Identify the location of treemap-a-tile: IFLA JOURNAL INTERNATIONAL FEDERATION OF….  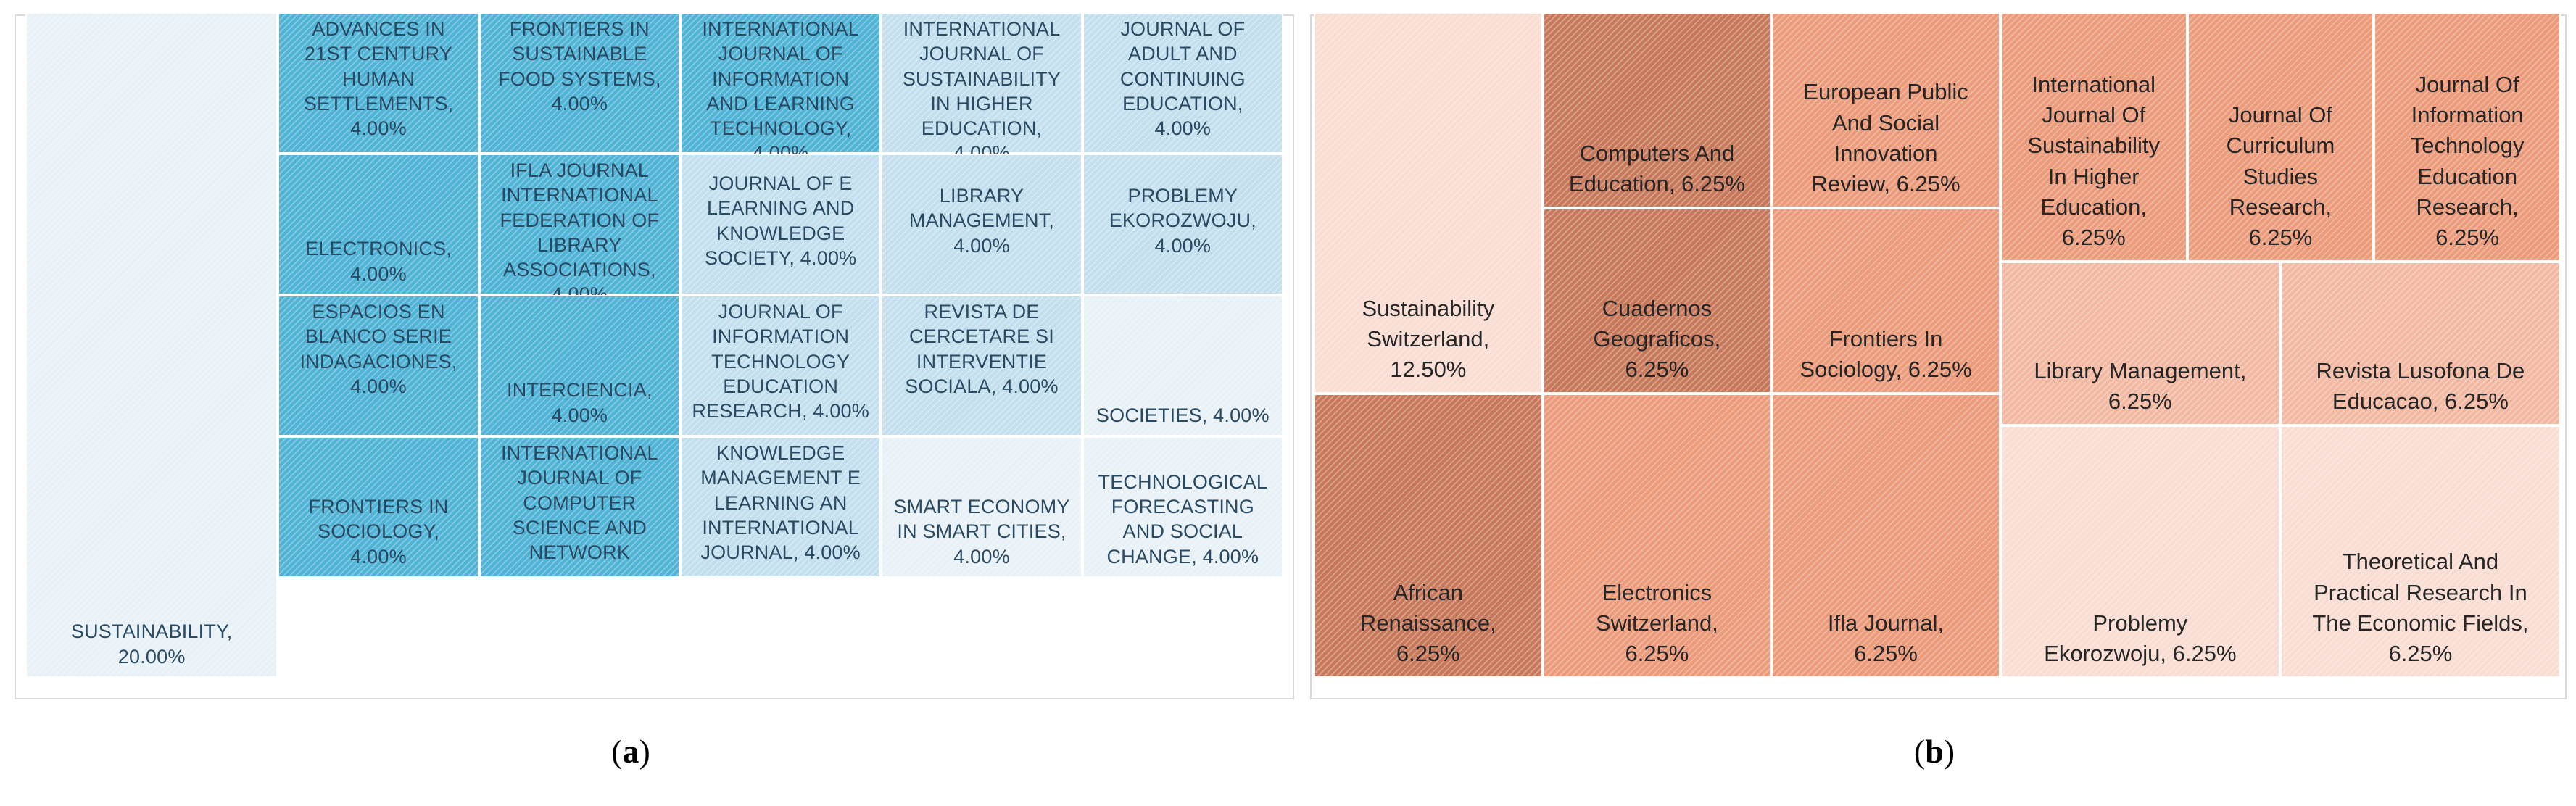
(579, 230).